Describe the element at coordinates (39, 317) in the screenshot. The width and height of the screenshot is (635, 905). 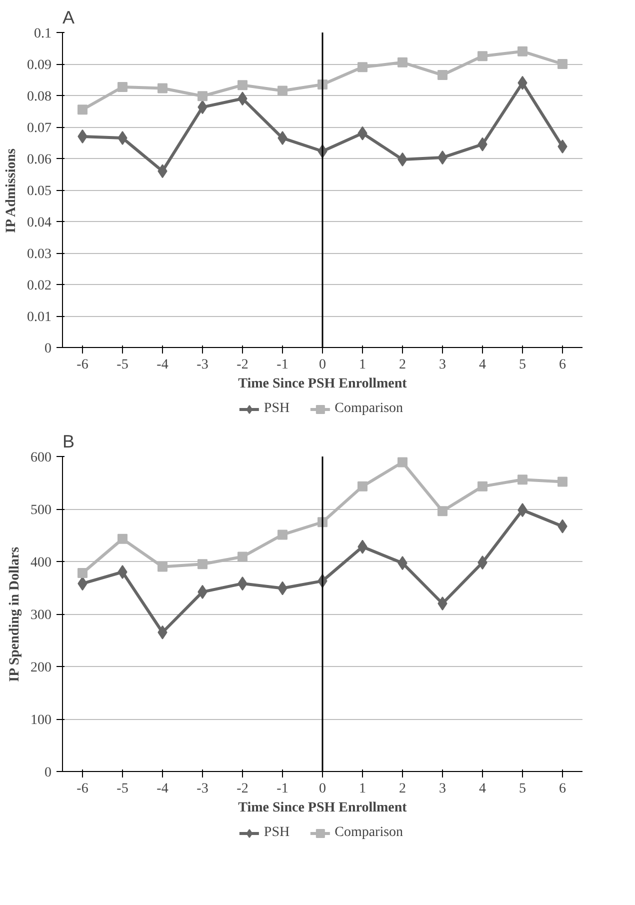
I see `y-tick-label: 0.01` at that location.